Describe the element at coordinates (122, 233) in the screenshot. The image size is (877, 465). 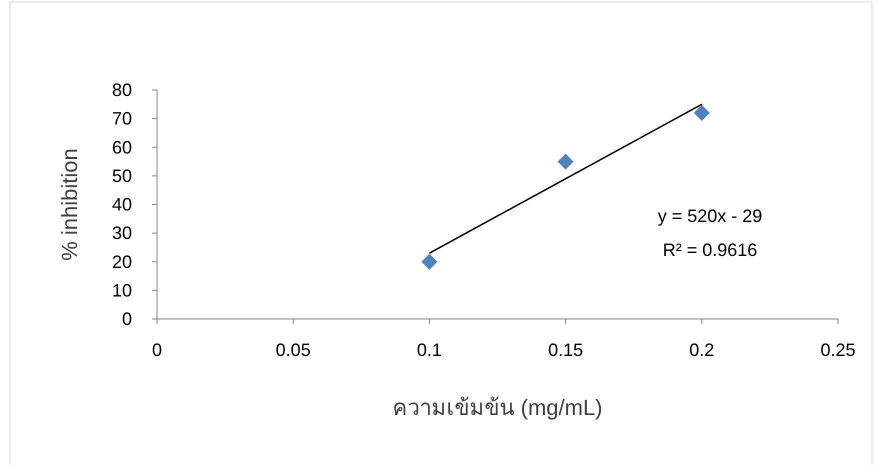
I see `y-tick-label: 30` at that location.